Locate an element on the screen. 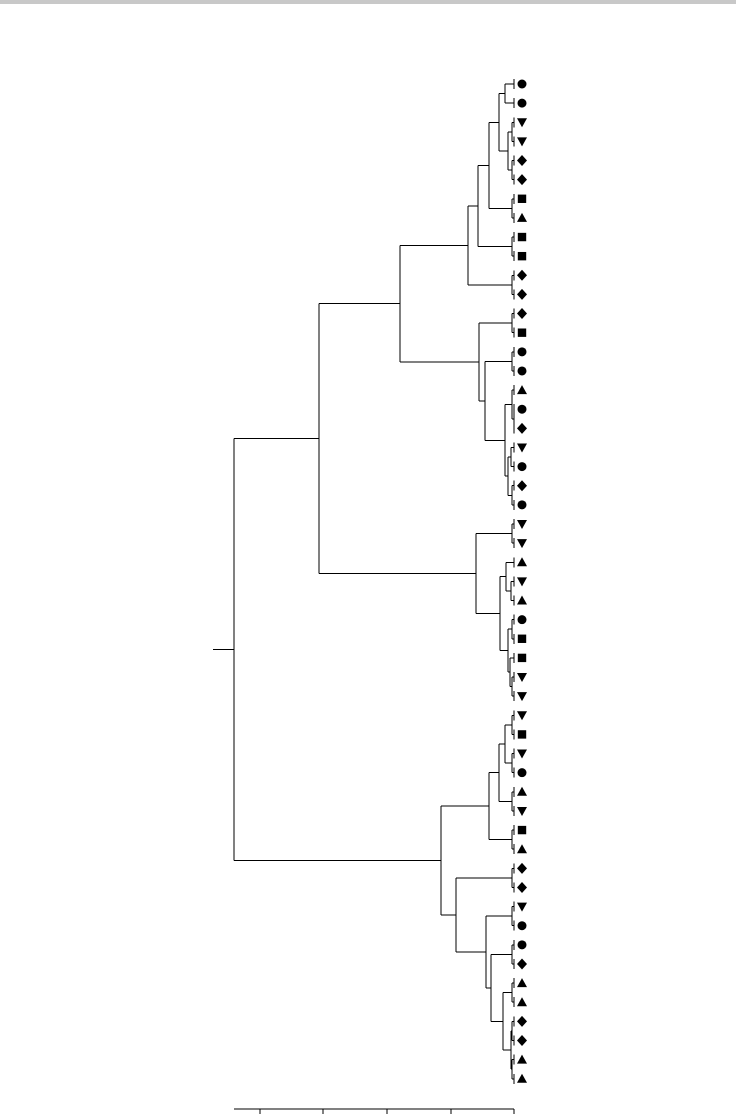  scale-axis is located at coordinates (374, 1111).